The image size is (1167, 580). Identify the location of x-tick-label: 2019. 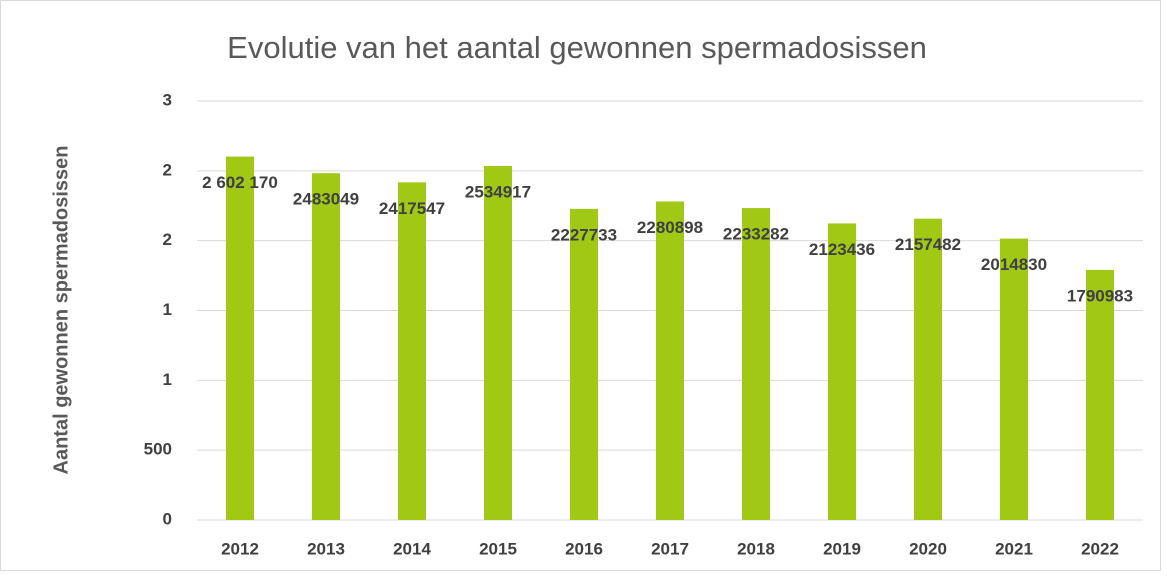
(842, 548).